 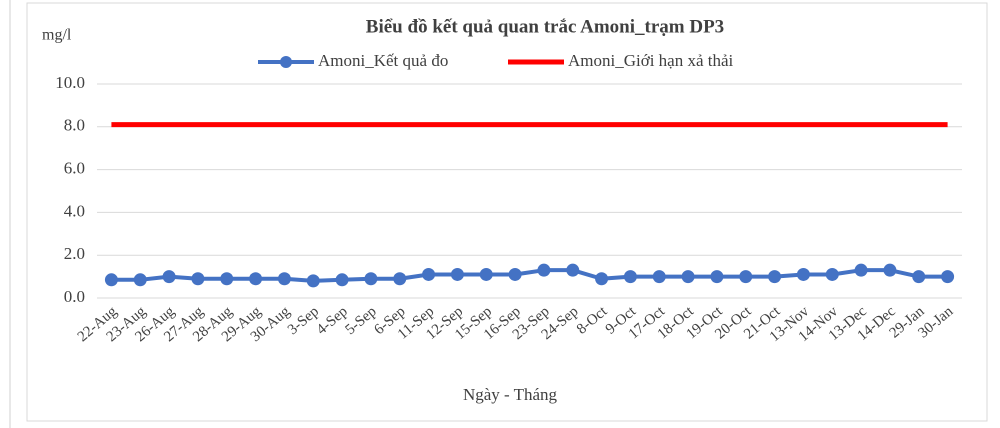 What do you see at coordinates (57, 35) in the screenshot?
I see `y-axis-label: mg/l` at bounding box center [57, 35].